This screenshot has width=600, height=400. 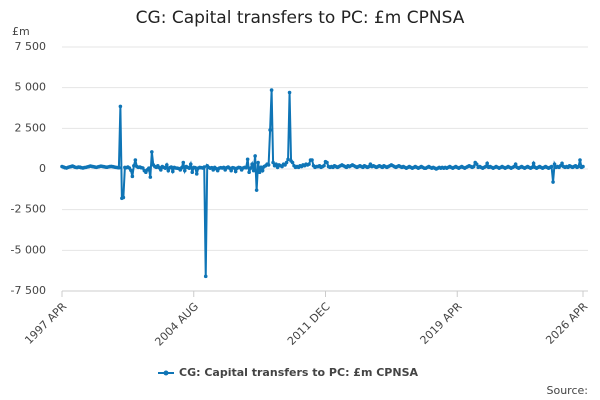 I want to click on y-tick-label: 0, so click(x=42, y=168).